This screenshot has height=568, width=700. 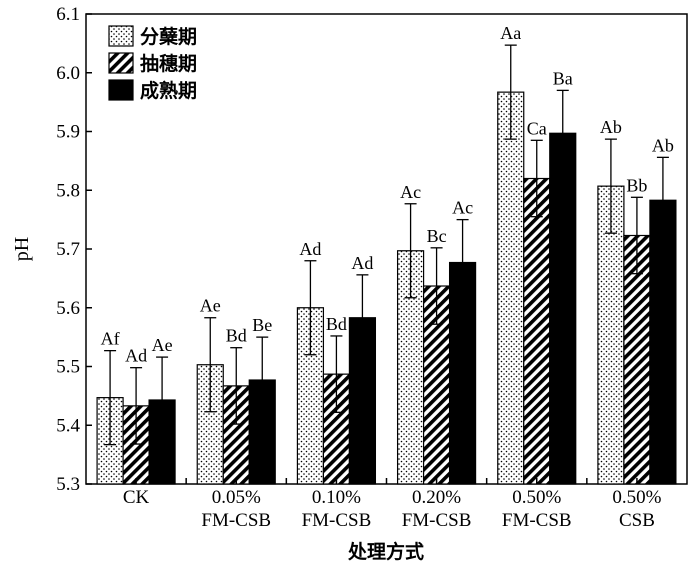 I want to click on legend-label: 成熟期, so click(x=168, y=90).